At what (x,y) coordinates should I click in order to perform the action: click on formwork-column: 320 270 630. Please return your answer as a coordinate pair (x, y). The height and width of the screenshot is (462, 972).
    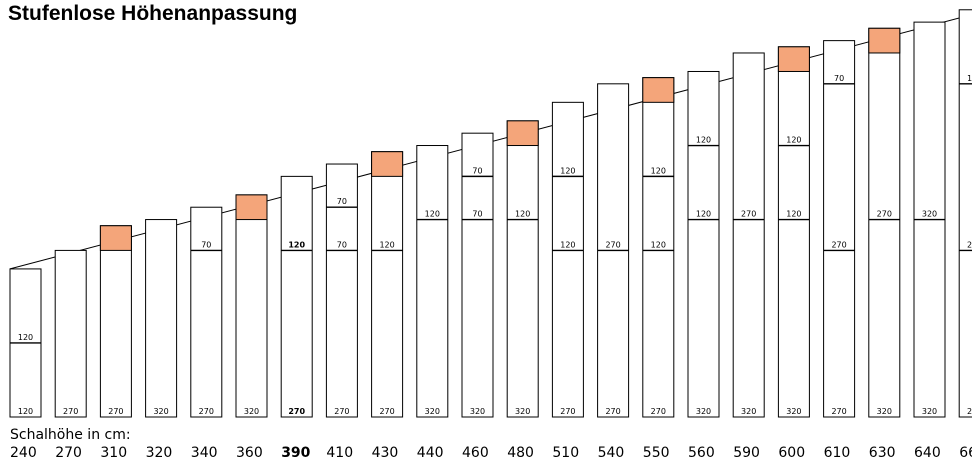
    Looking at the image, I should click on (884, 244).